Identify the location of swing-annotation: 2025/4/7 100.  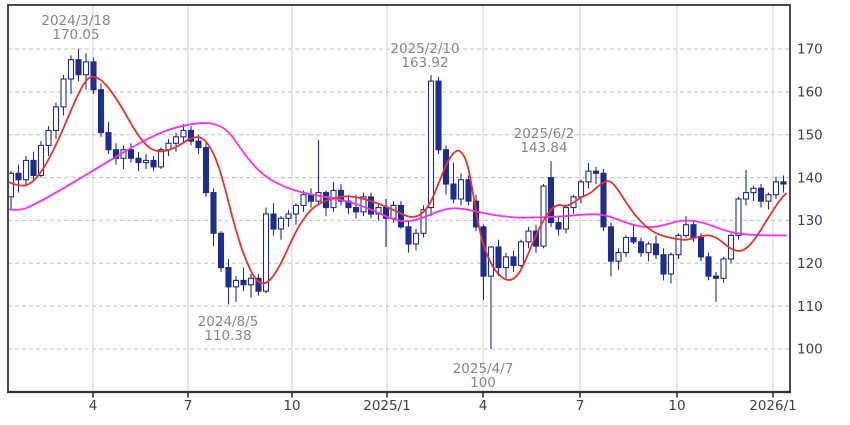
(483, 376).